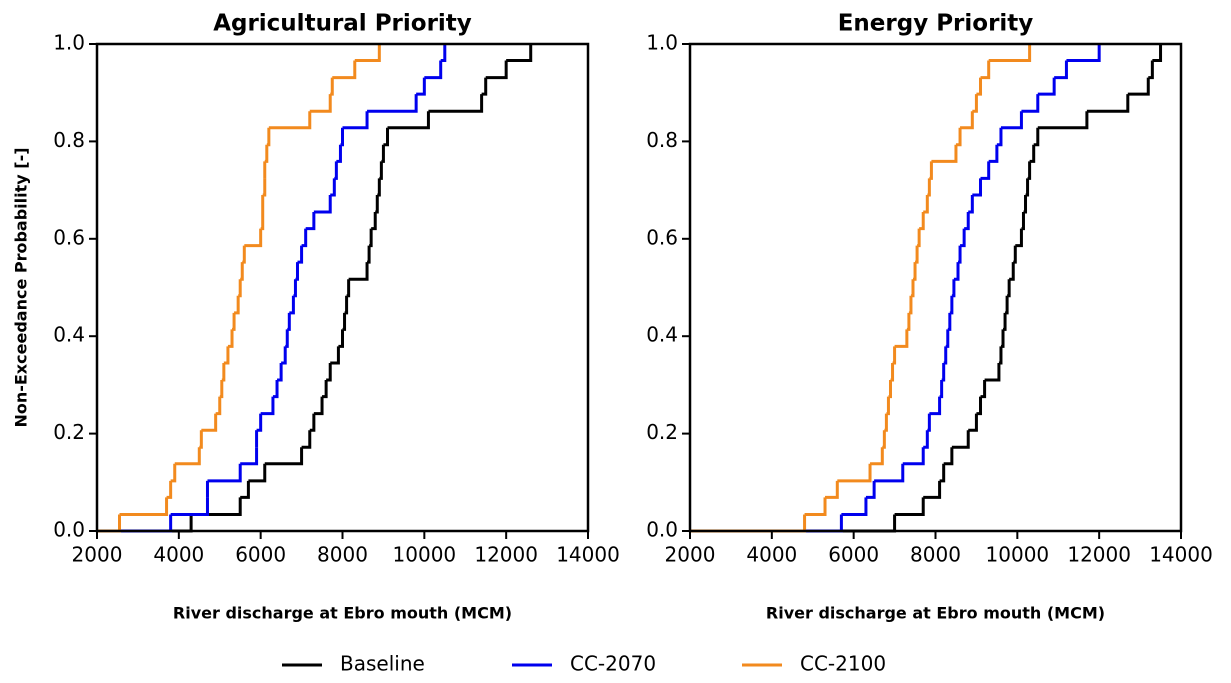  I want to click on y-axis-label: Non-Exceedance Probability [-], so click(21, 287).